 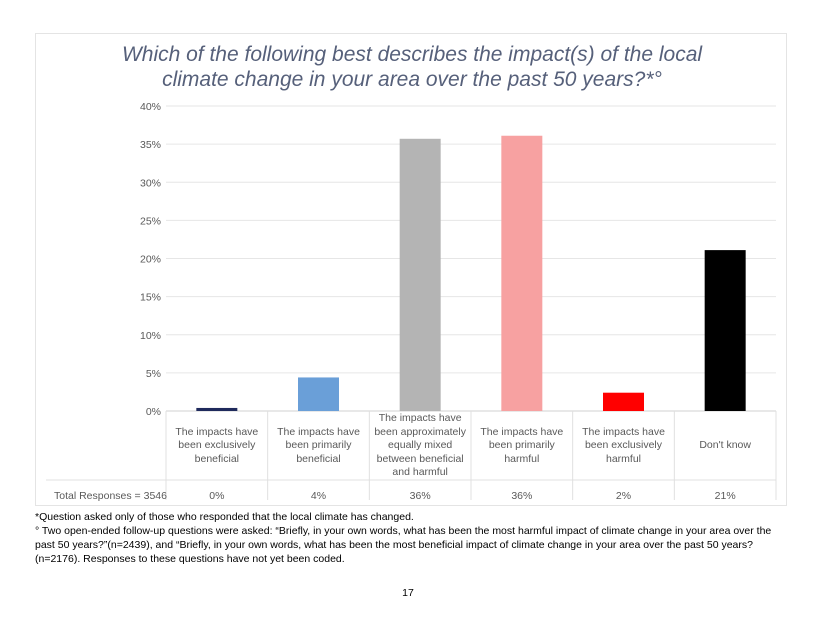 What do you see at coordinates (150, 221) in the screenshot?
I see `y-tick-label: 25%` at bounding box center [150, 221].